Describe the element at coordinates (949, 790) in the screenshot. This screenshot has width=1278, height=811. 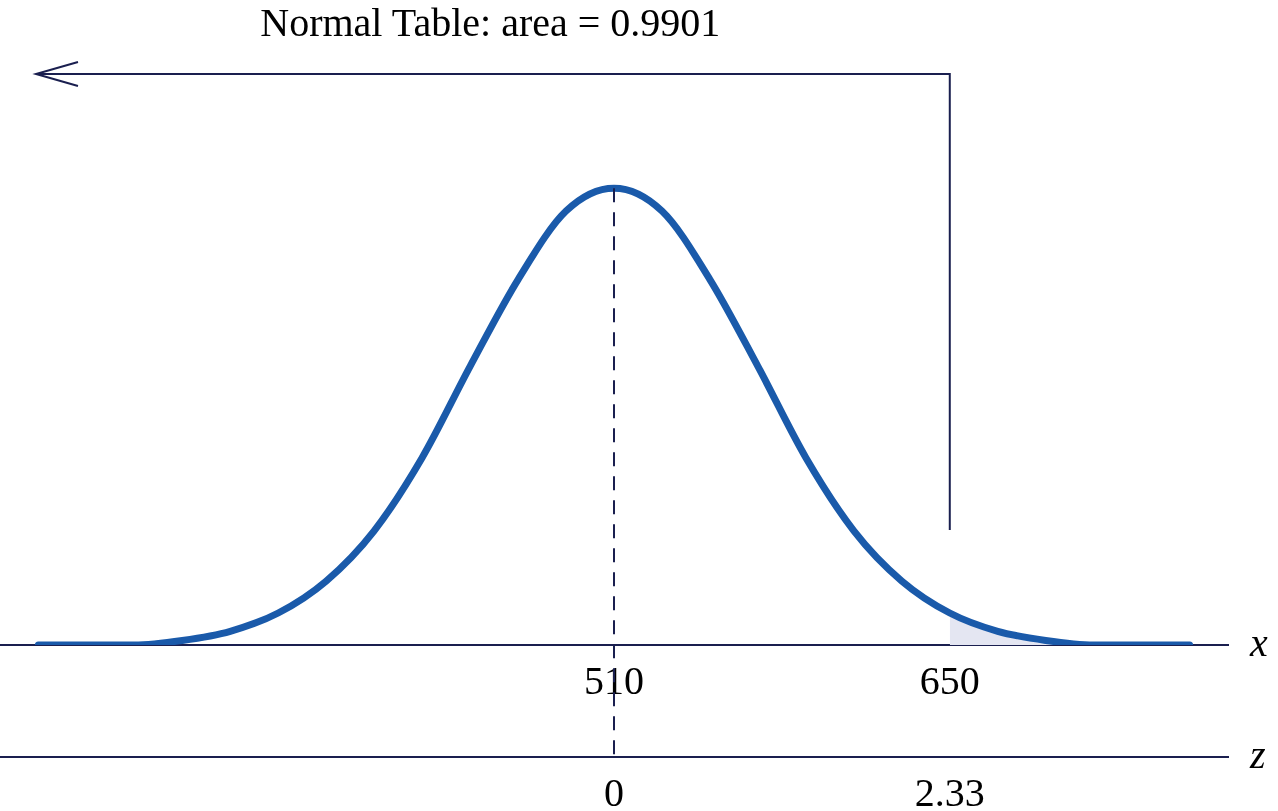
I see `x2-tick-label: 2.33` at that location.